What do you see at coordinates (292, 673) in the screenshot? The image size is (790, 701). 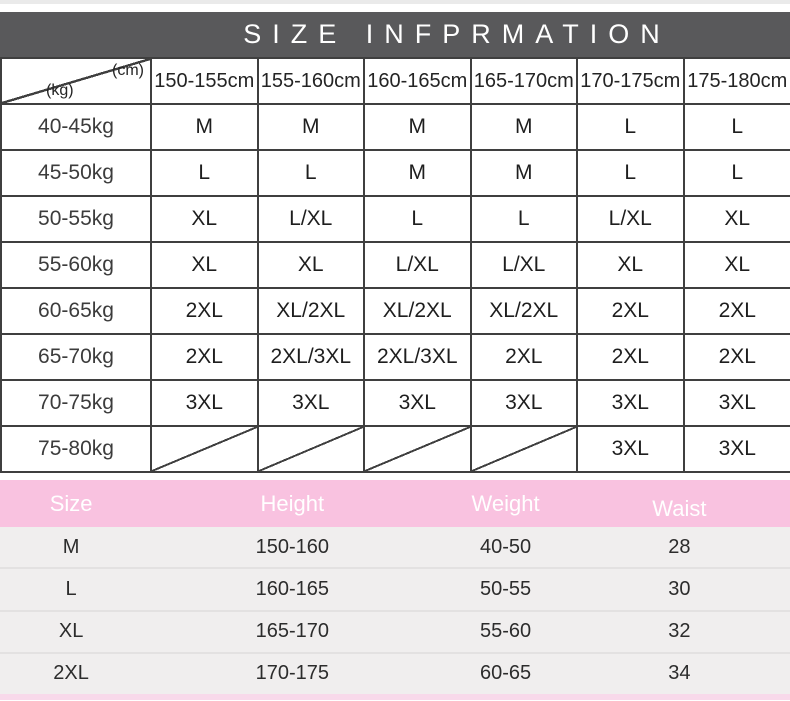 I see `measure-cell: 170-175` at bounding box center [292, 673].